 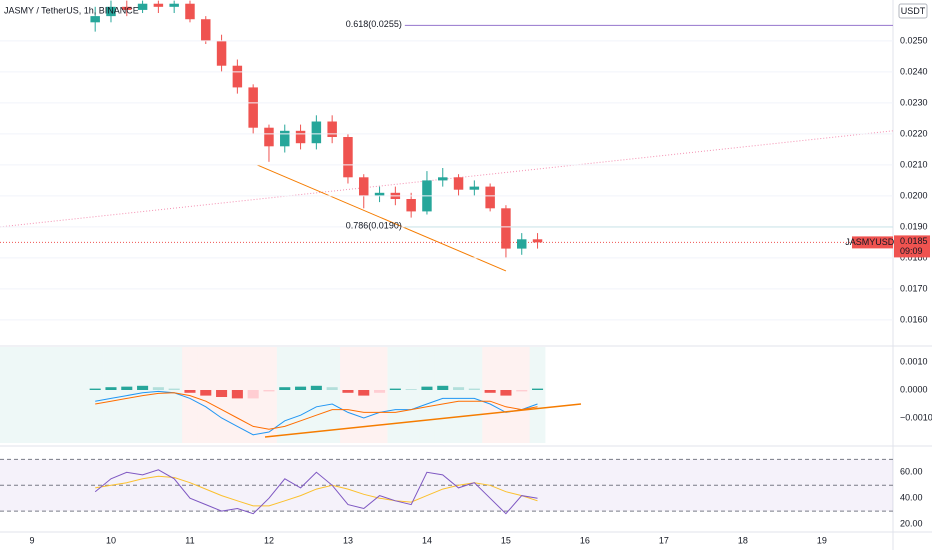 I want to click on macd-line, so click(x=316, y=413).